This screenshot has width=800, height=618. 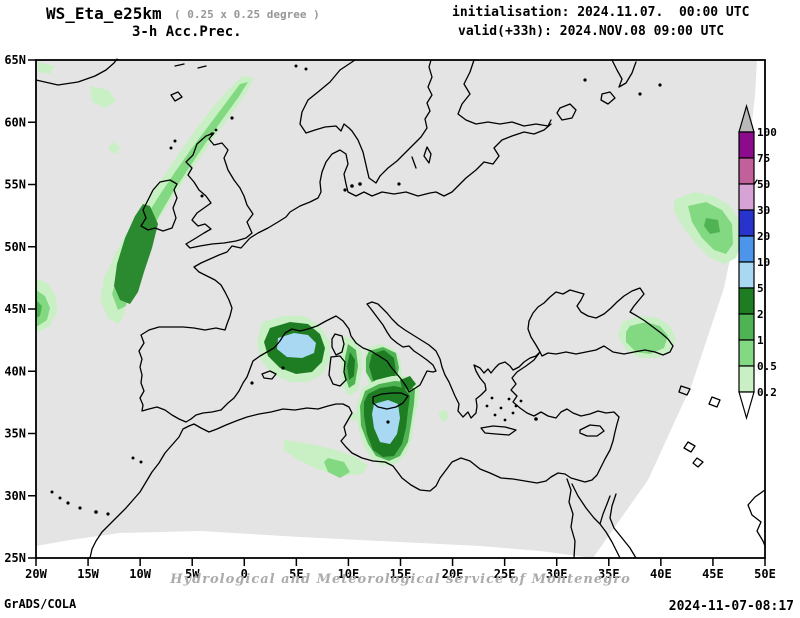 What do you see at coordinates (15, 185) in the screenshot?
I see `lat-label: 55N` at bounding box center [15, 185].